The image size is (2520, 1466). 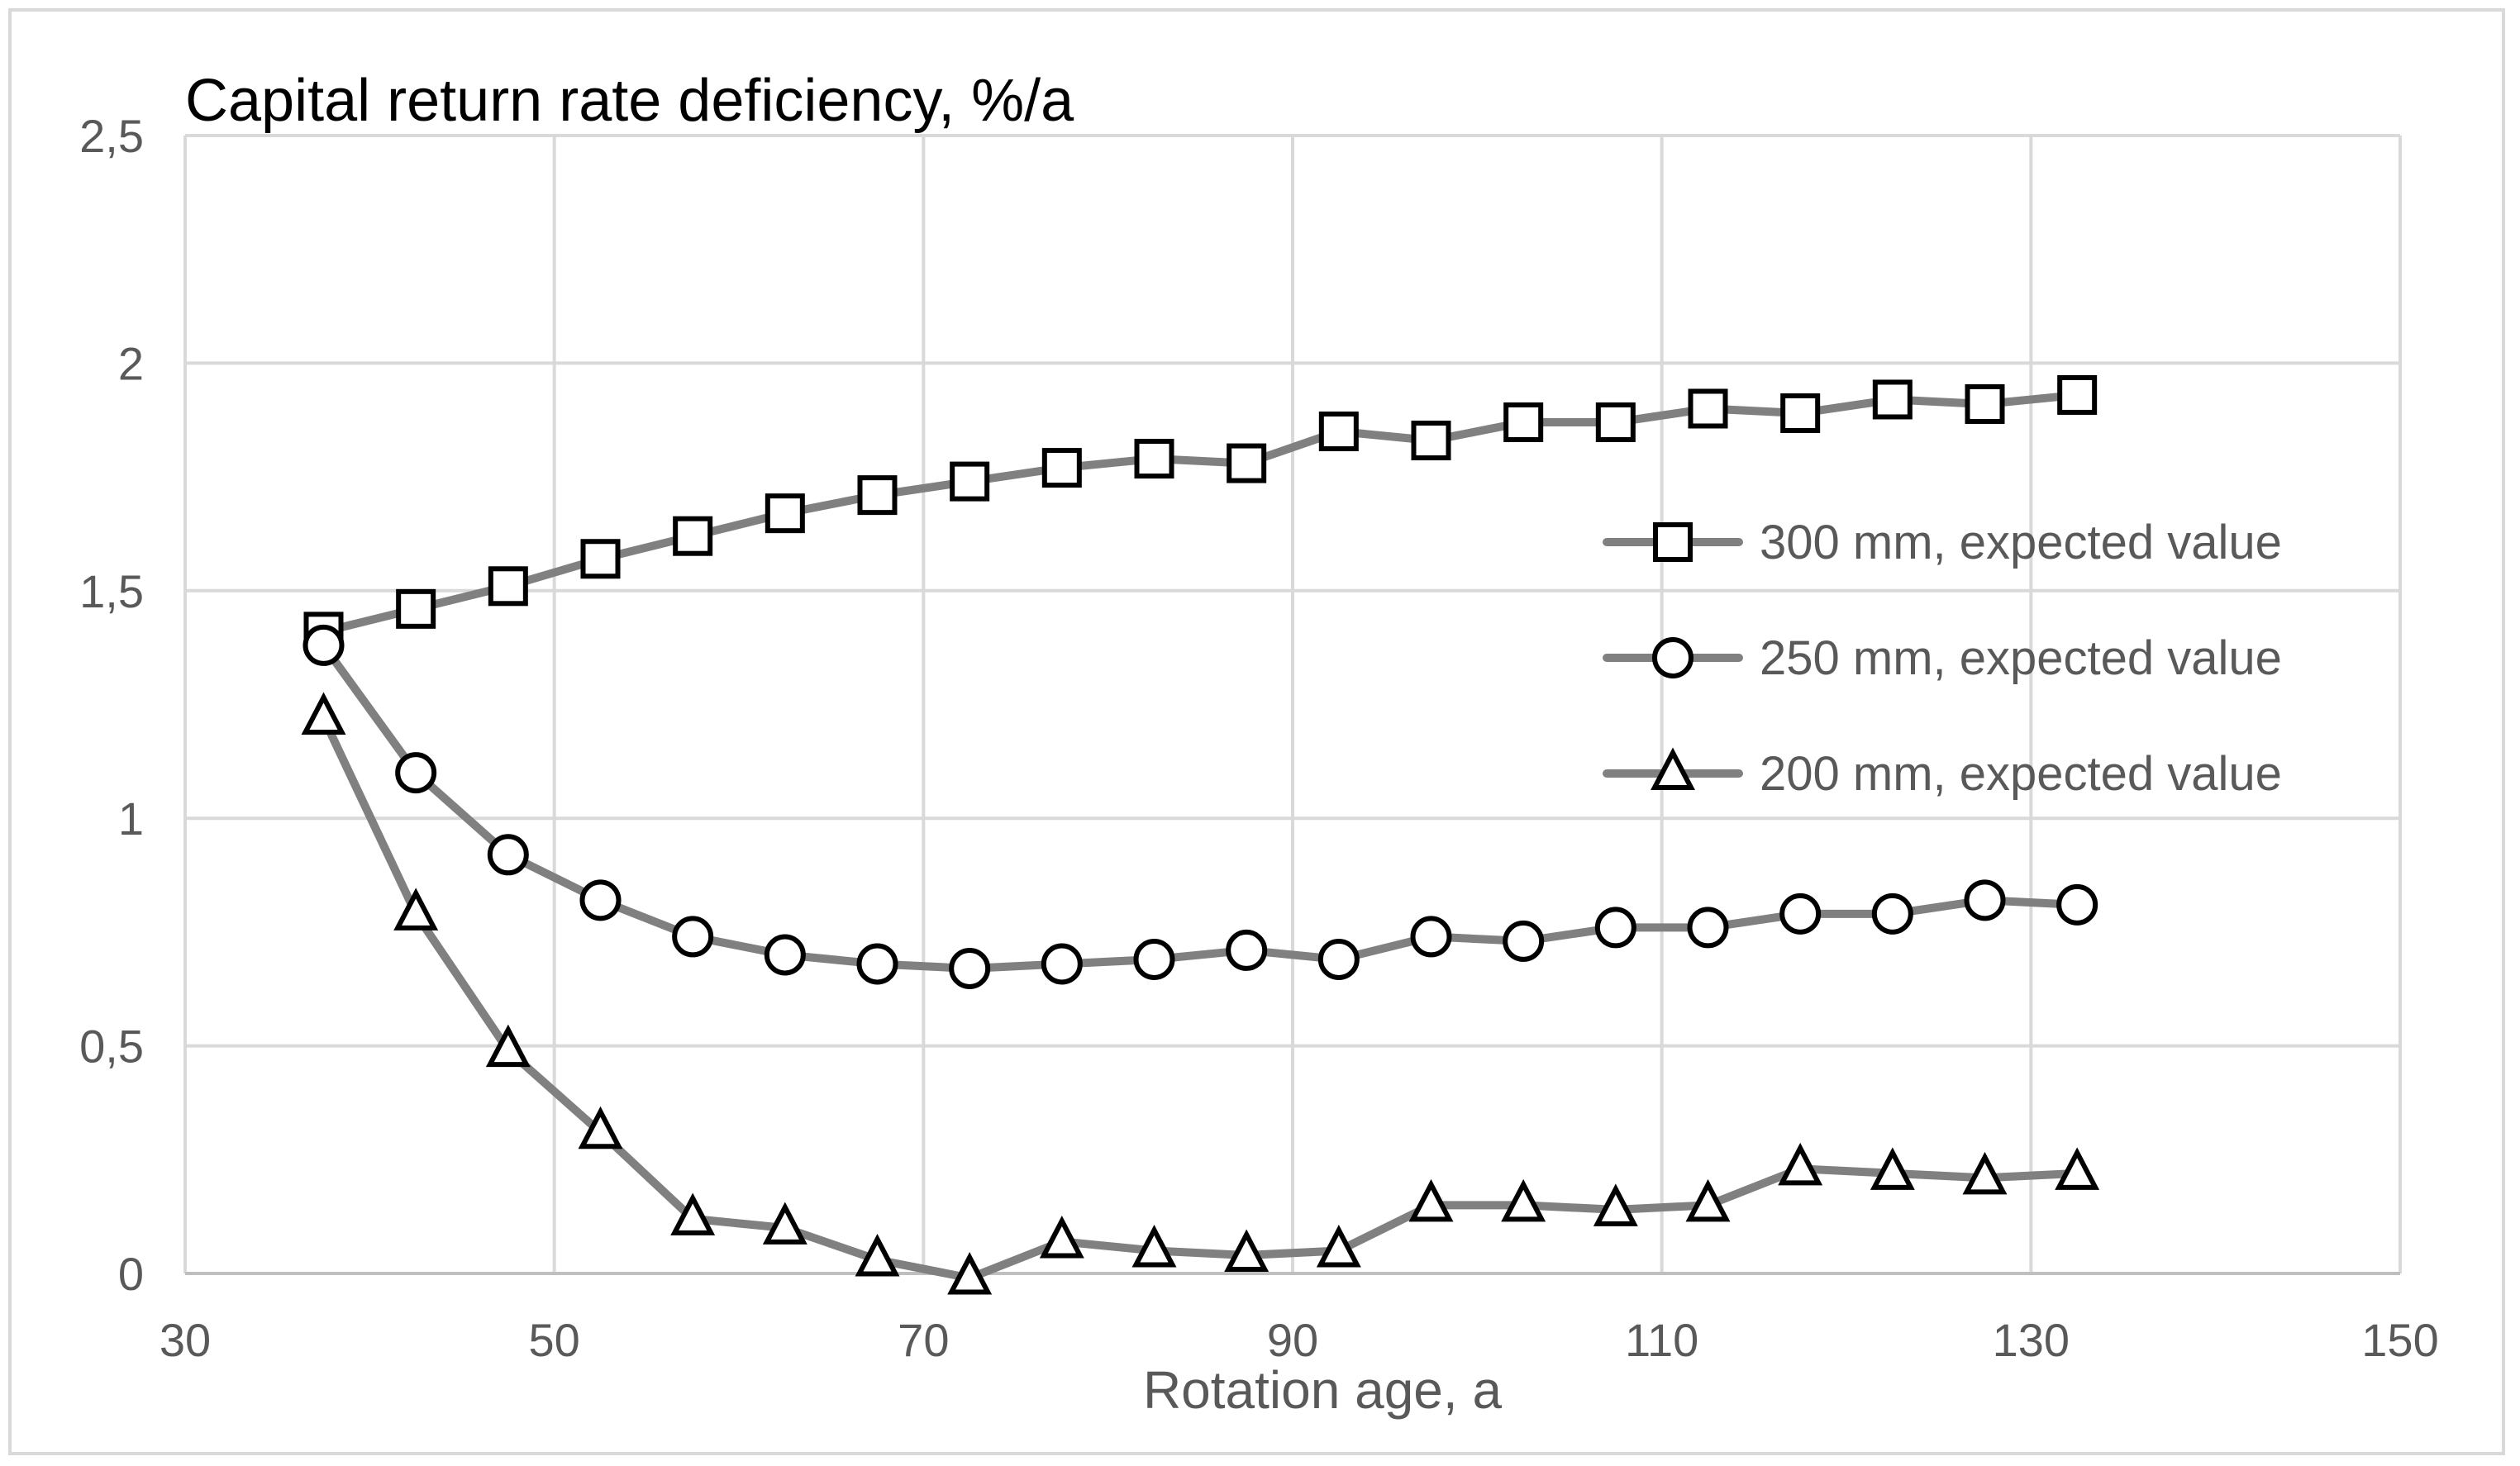 What do you see at coordinates (1200, 513) in the screenshot?
I see `series-square` at bounding box center [1200, 513].